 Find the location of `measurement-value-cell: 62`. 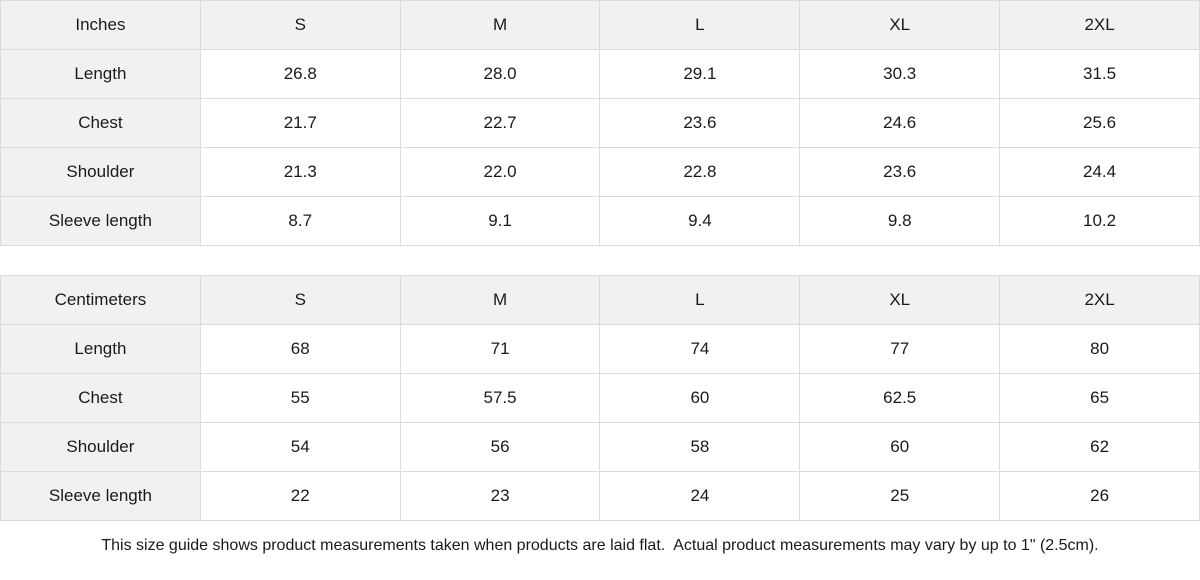

measurement-value-cell: 62 is located at coordinates (1099, 447).